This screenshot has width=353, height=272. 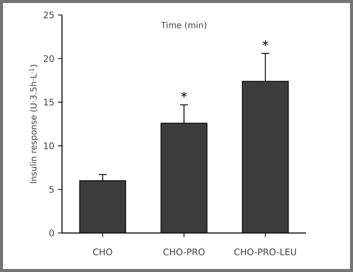 What do you see at coordinates (184, 252) in the screenshot?
I see `x-tick-label: CHO-PRO` at bounding box center [184, 252].